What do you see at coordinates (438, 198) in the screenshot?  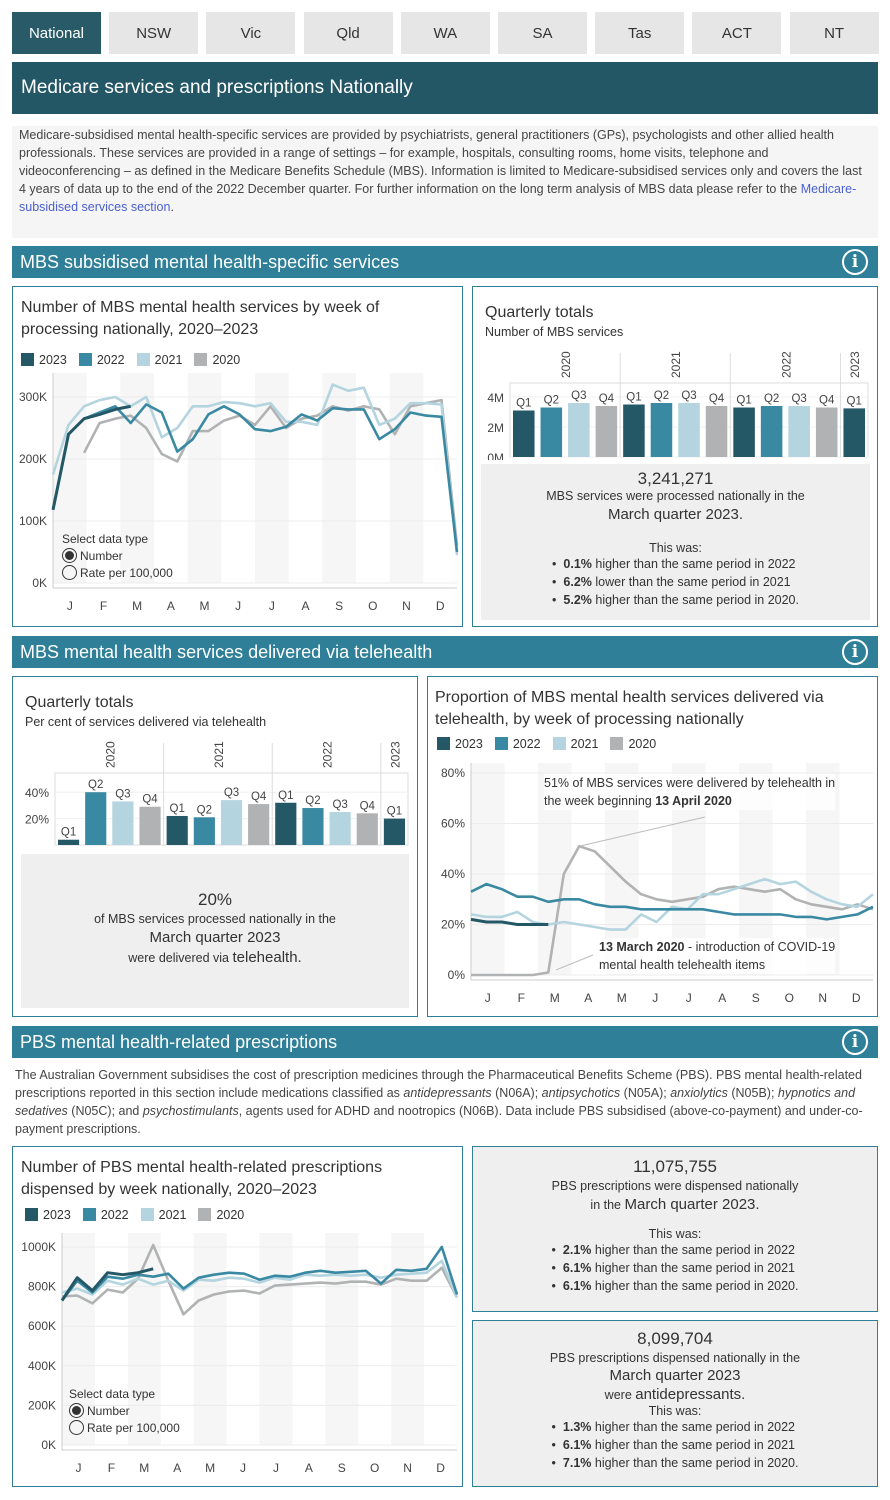 I see `medicare-services-link: Medicare-subsidised services section` at bounding box center [438, 198].